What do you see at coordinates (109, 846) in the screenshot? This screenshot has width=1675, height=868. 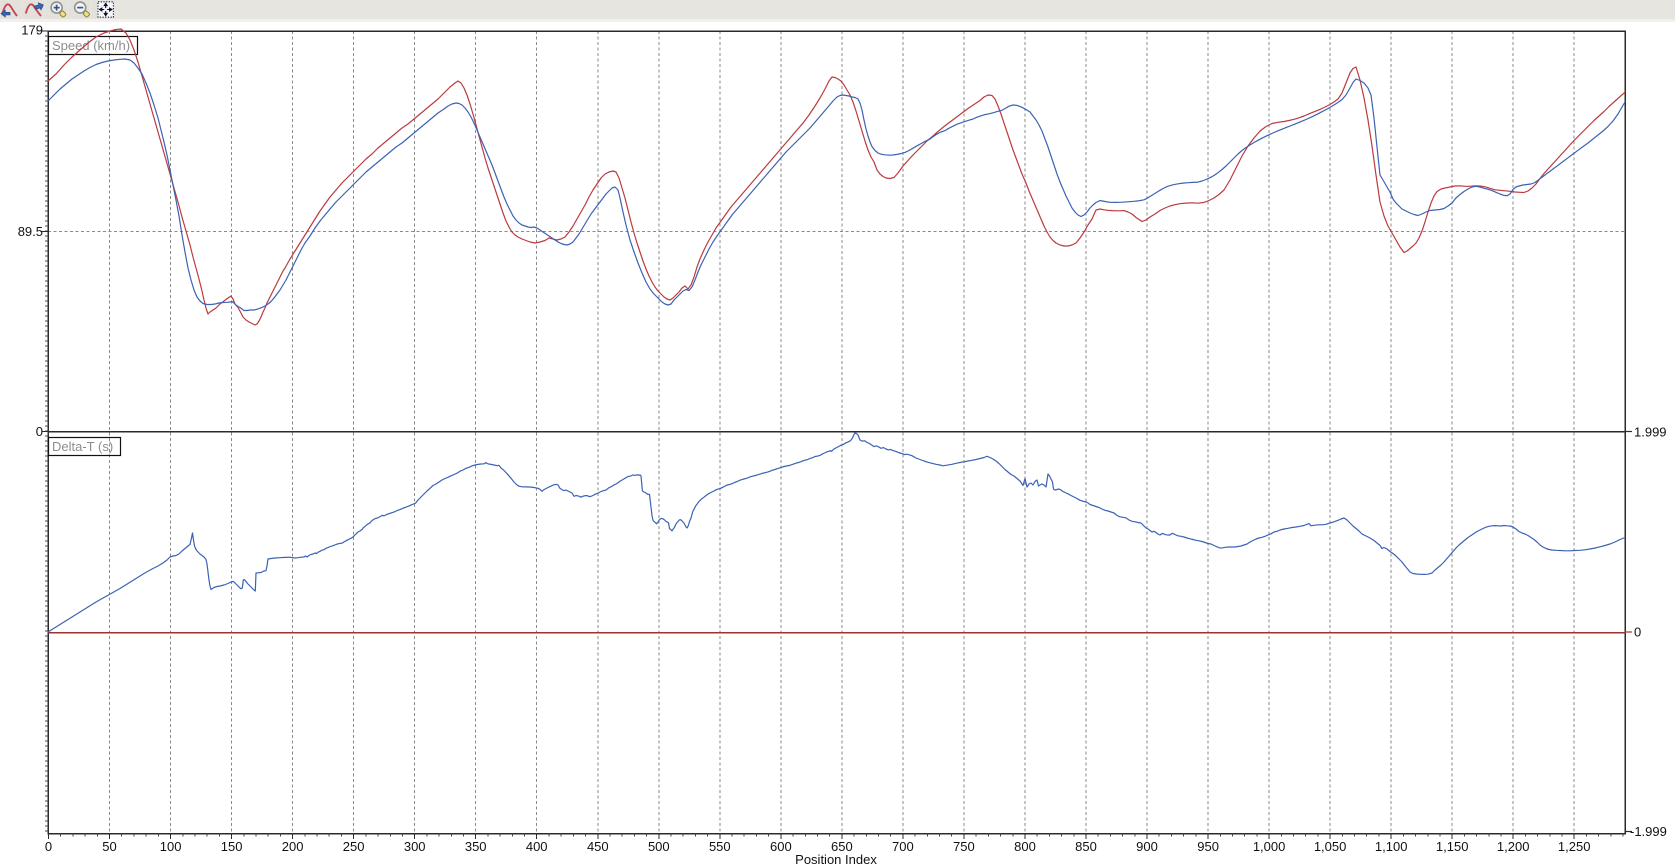 I see `svg-text: 50` at bounding box center [109, 846].